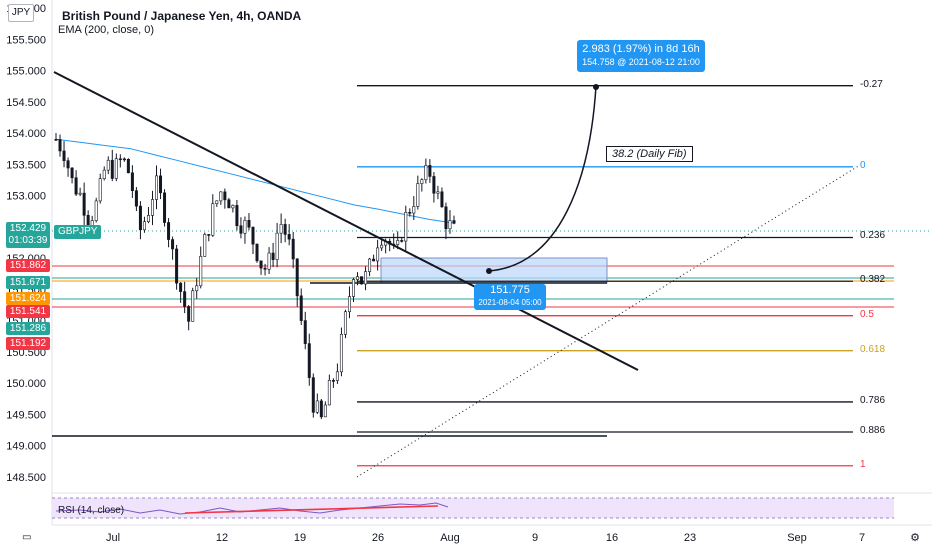 The height and width of the screenshot is (550, 932). I want to click on time-tick-label: 26, so click(378, 538).